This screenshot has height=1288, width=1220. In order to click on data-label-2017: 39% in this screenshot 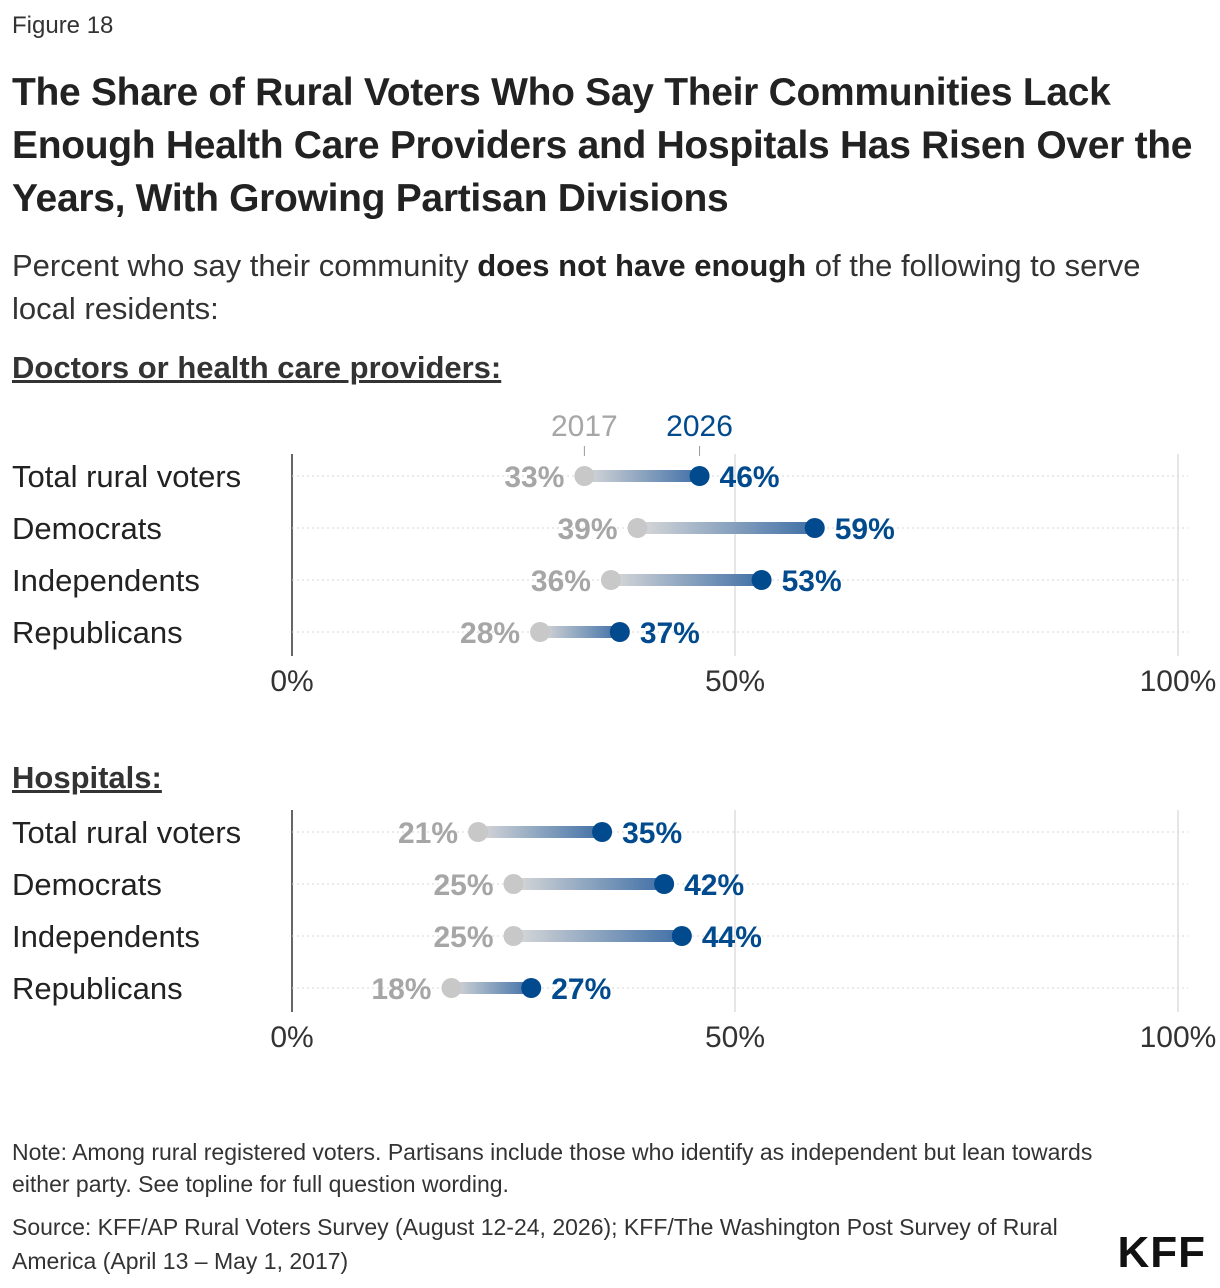, I will do `click(587, 529)`.